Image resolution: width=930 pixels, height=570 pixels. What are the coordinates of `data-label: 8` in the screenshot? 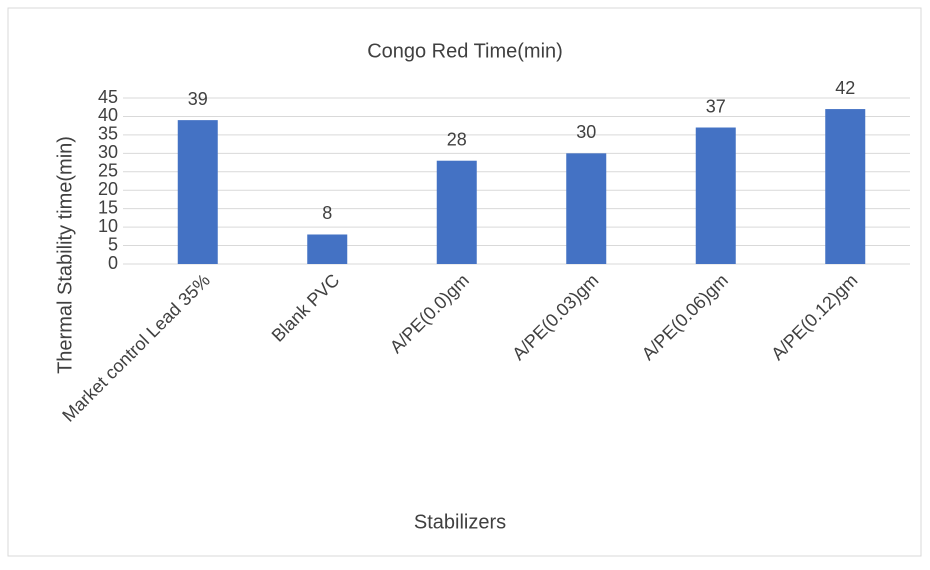 It's located at (327, 213).